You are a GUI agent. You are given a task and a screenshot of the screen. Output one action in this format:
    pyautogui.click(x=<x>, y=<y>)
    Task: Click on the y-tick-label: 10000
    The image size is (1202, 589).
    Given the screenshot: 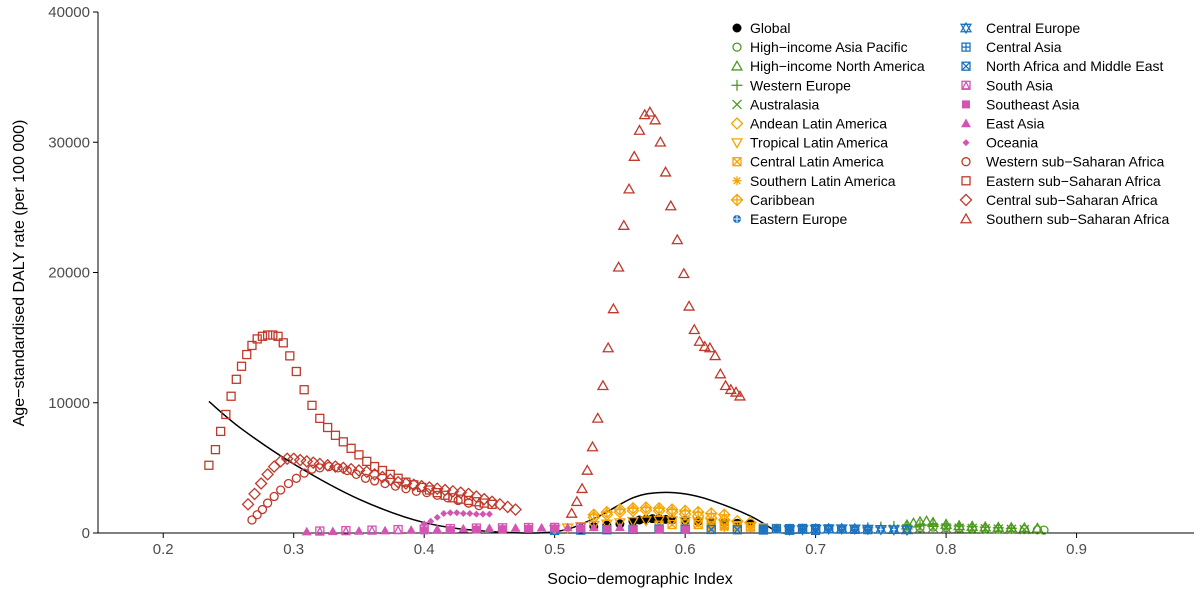 What is the action you would take?
    pyautogui.click(x=69, y=403)
    